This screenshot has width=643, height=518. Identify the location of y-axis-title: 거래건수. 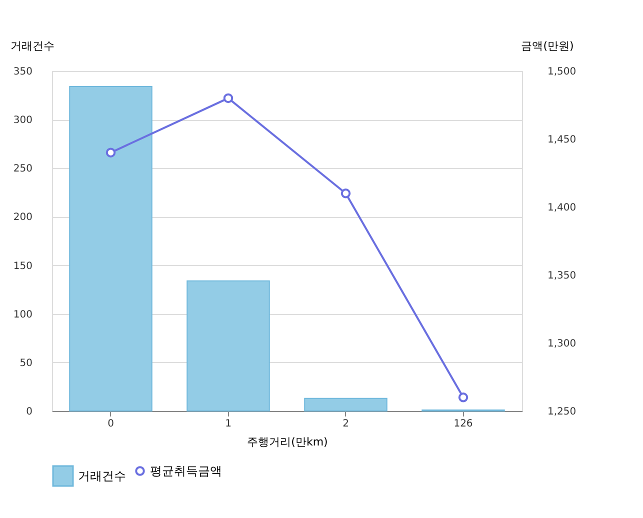
(32, 46).